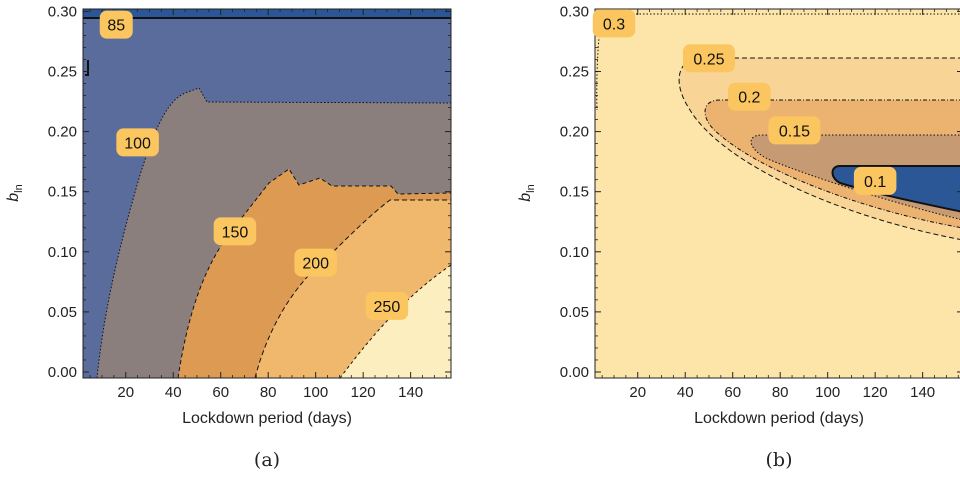 The width and height of the screenshot is (960, 481). I want to click on panel-b-ytick-label: 0.05, so click(574, 312).